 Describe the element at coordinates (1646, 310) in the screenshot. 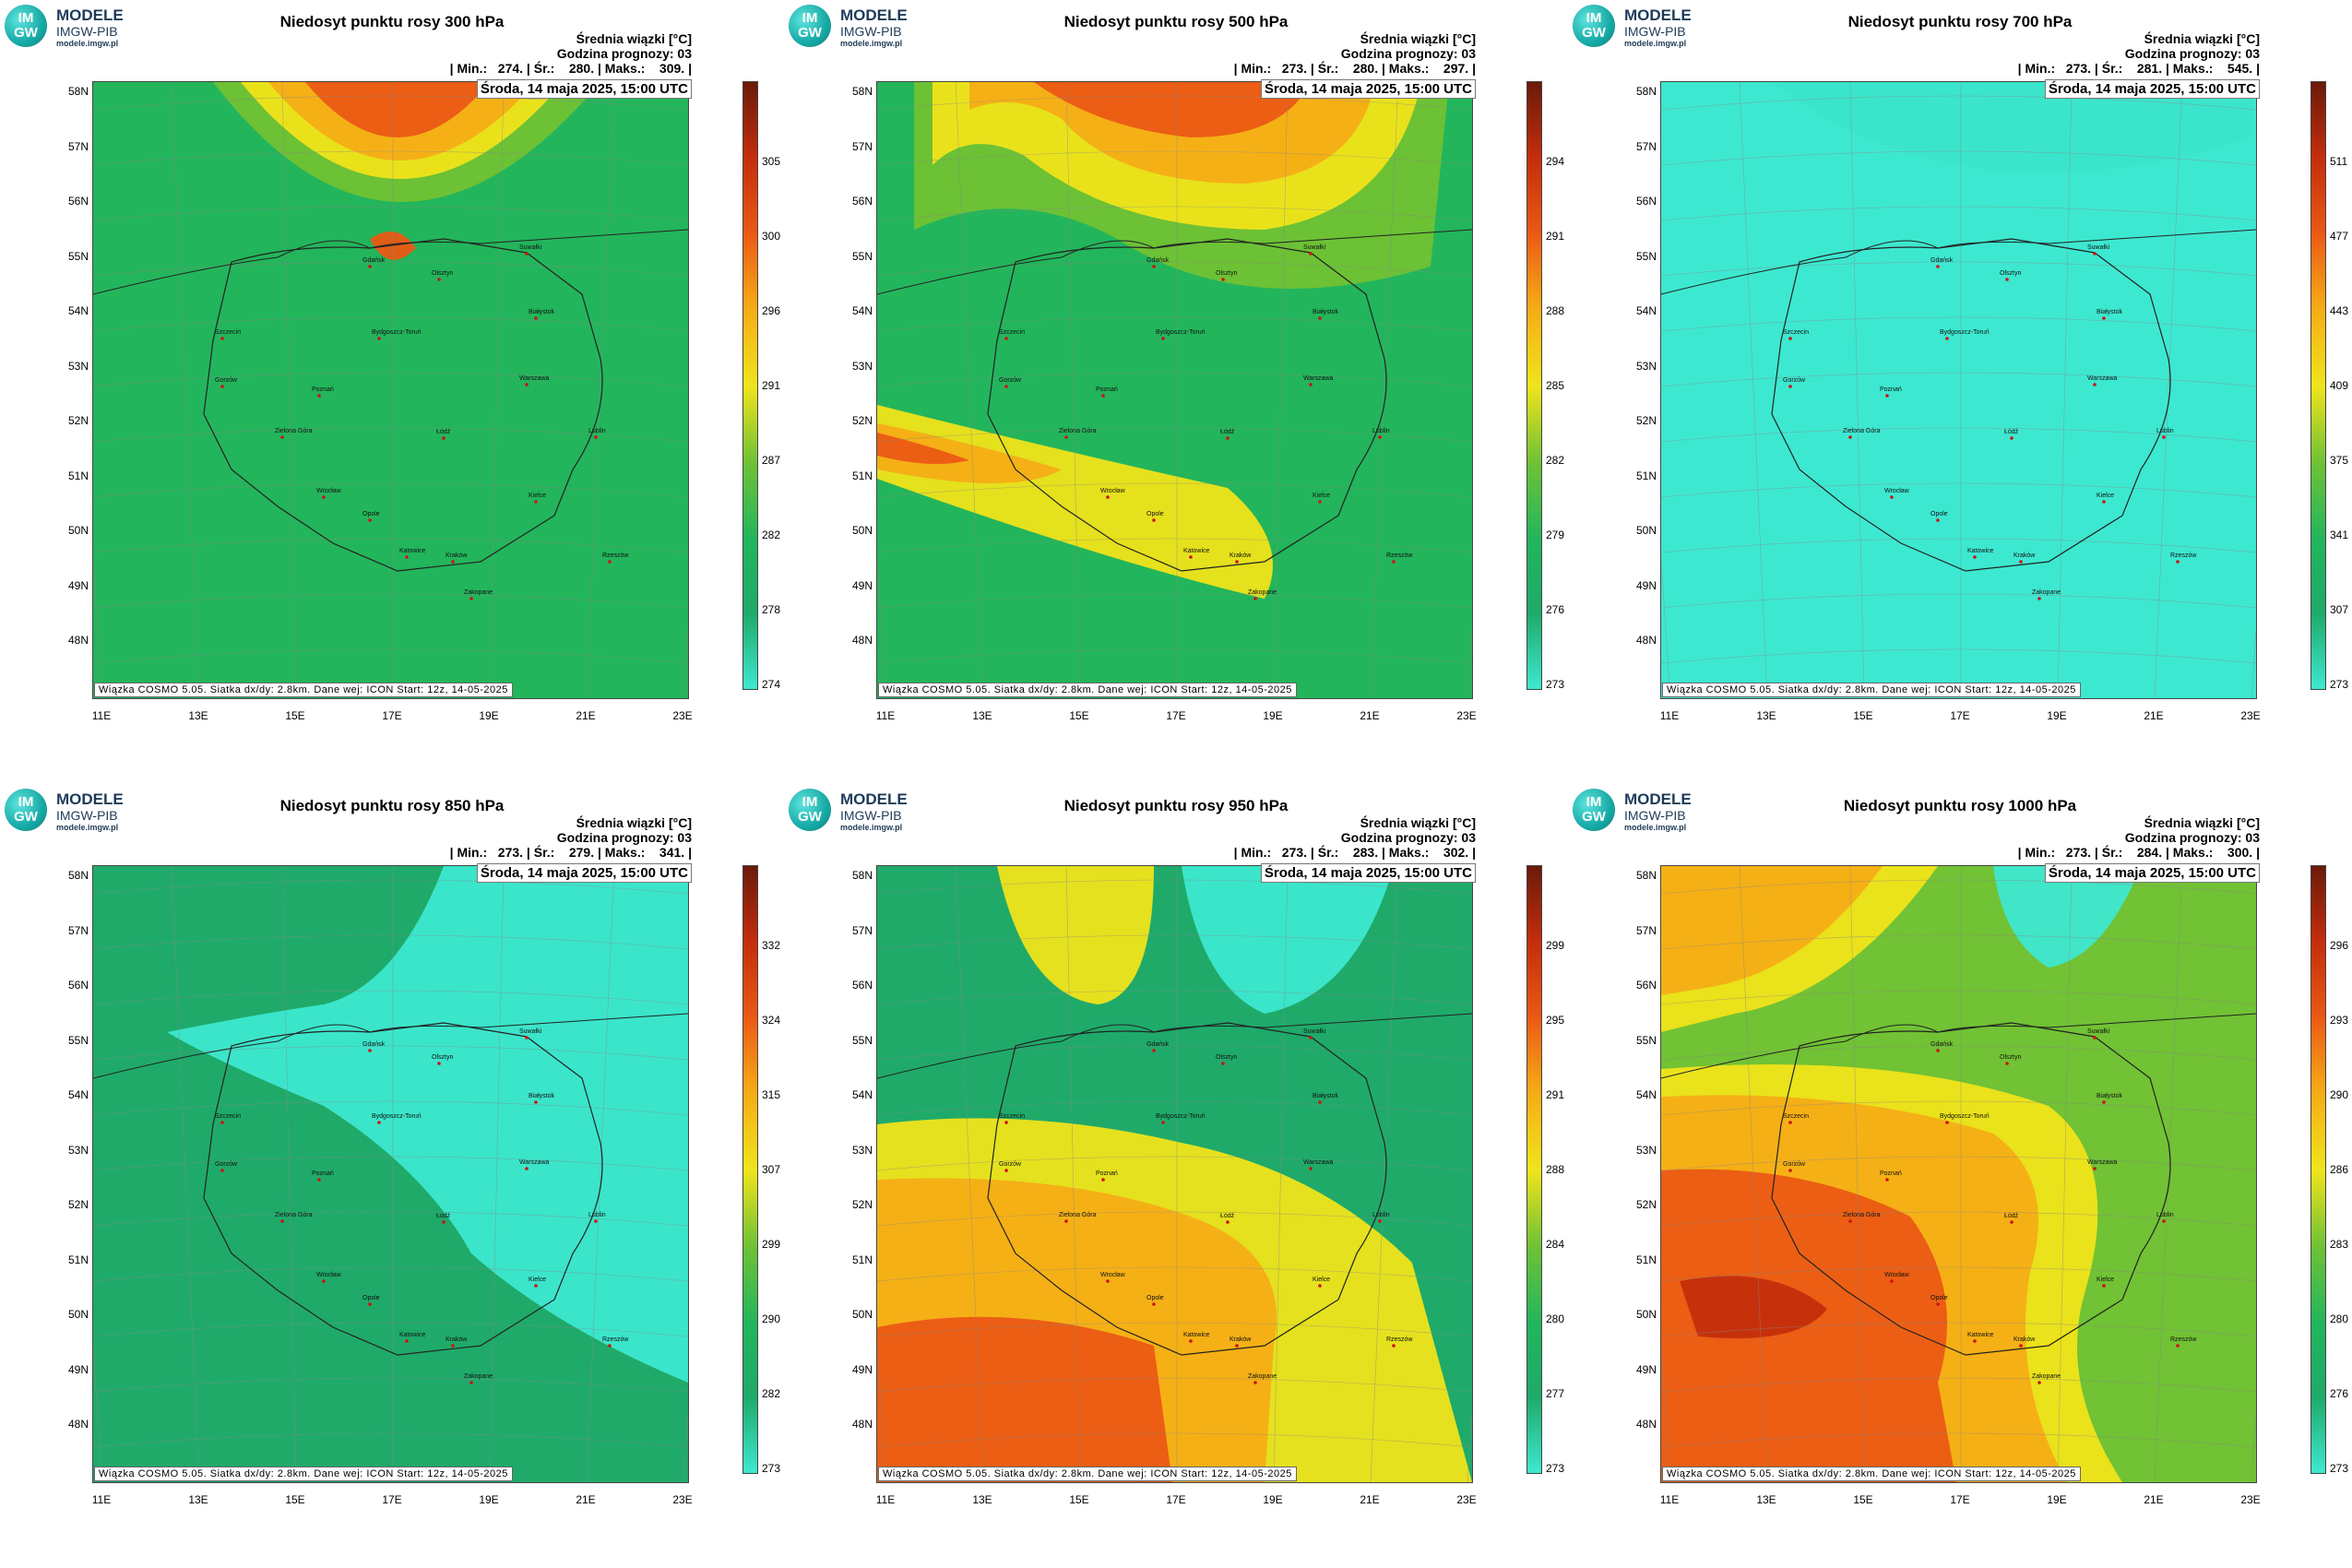

I see `latitude-label: 54N` at that location.